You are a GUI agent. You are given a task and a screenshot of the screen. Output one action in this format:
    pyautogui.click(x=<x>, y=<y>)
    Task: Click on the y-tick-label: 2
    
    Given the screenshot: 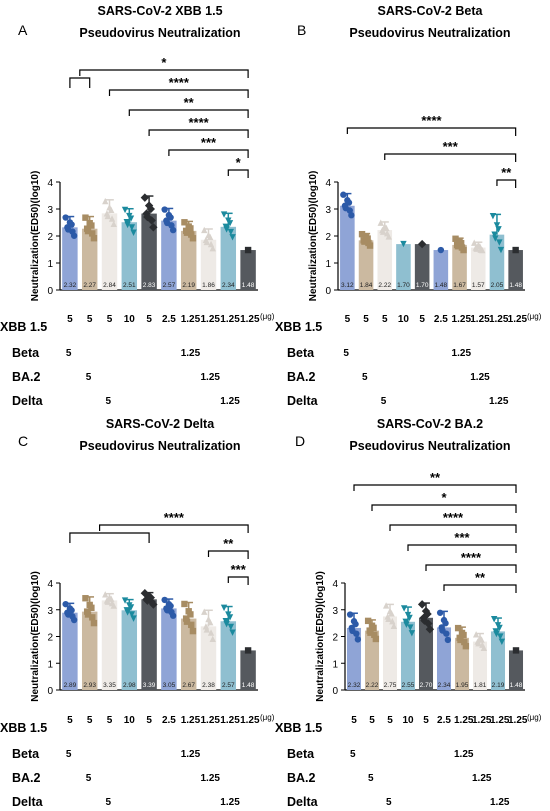 What is the action you would take?
    pyautogui.click(x=335, y=638)
    